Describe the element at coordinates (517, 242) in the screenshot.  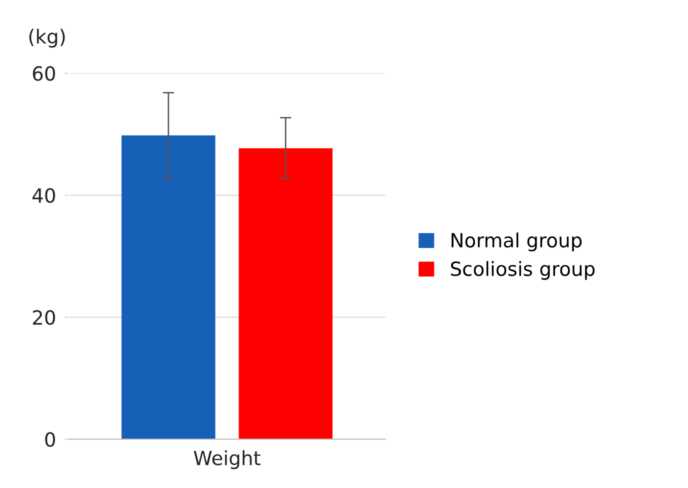
I see `legend-label: Normal group` at that location.